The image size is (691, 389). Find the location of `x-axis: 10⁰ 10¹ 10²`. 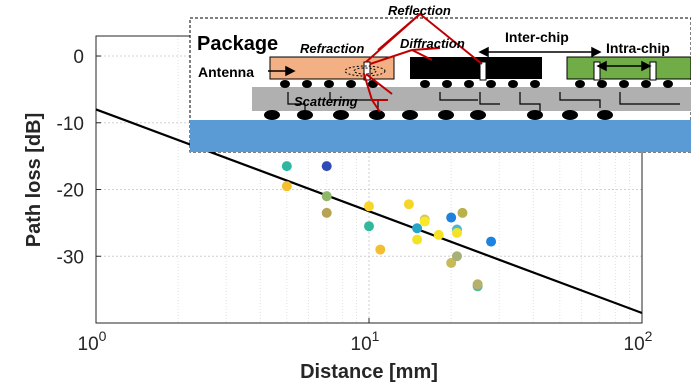

x-axis: 10⁰ 10¹ 10² is located at coordinates (365, 336).